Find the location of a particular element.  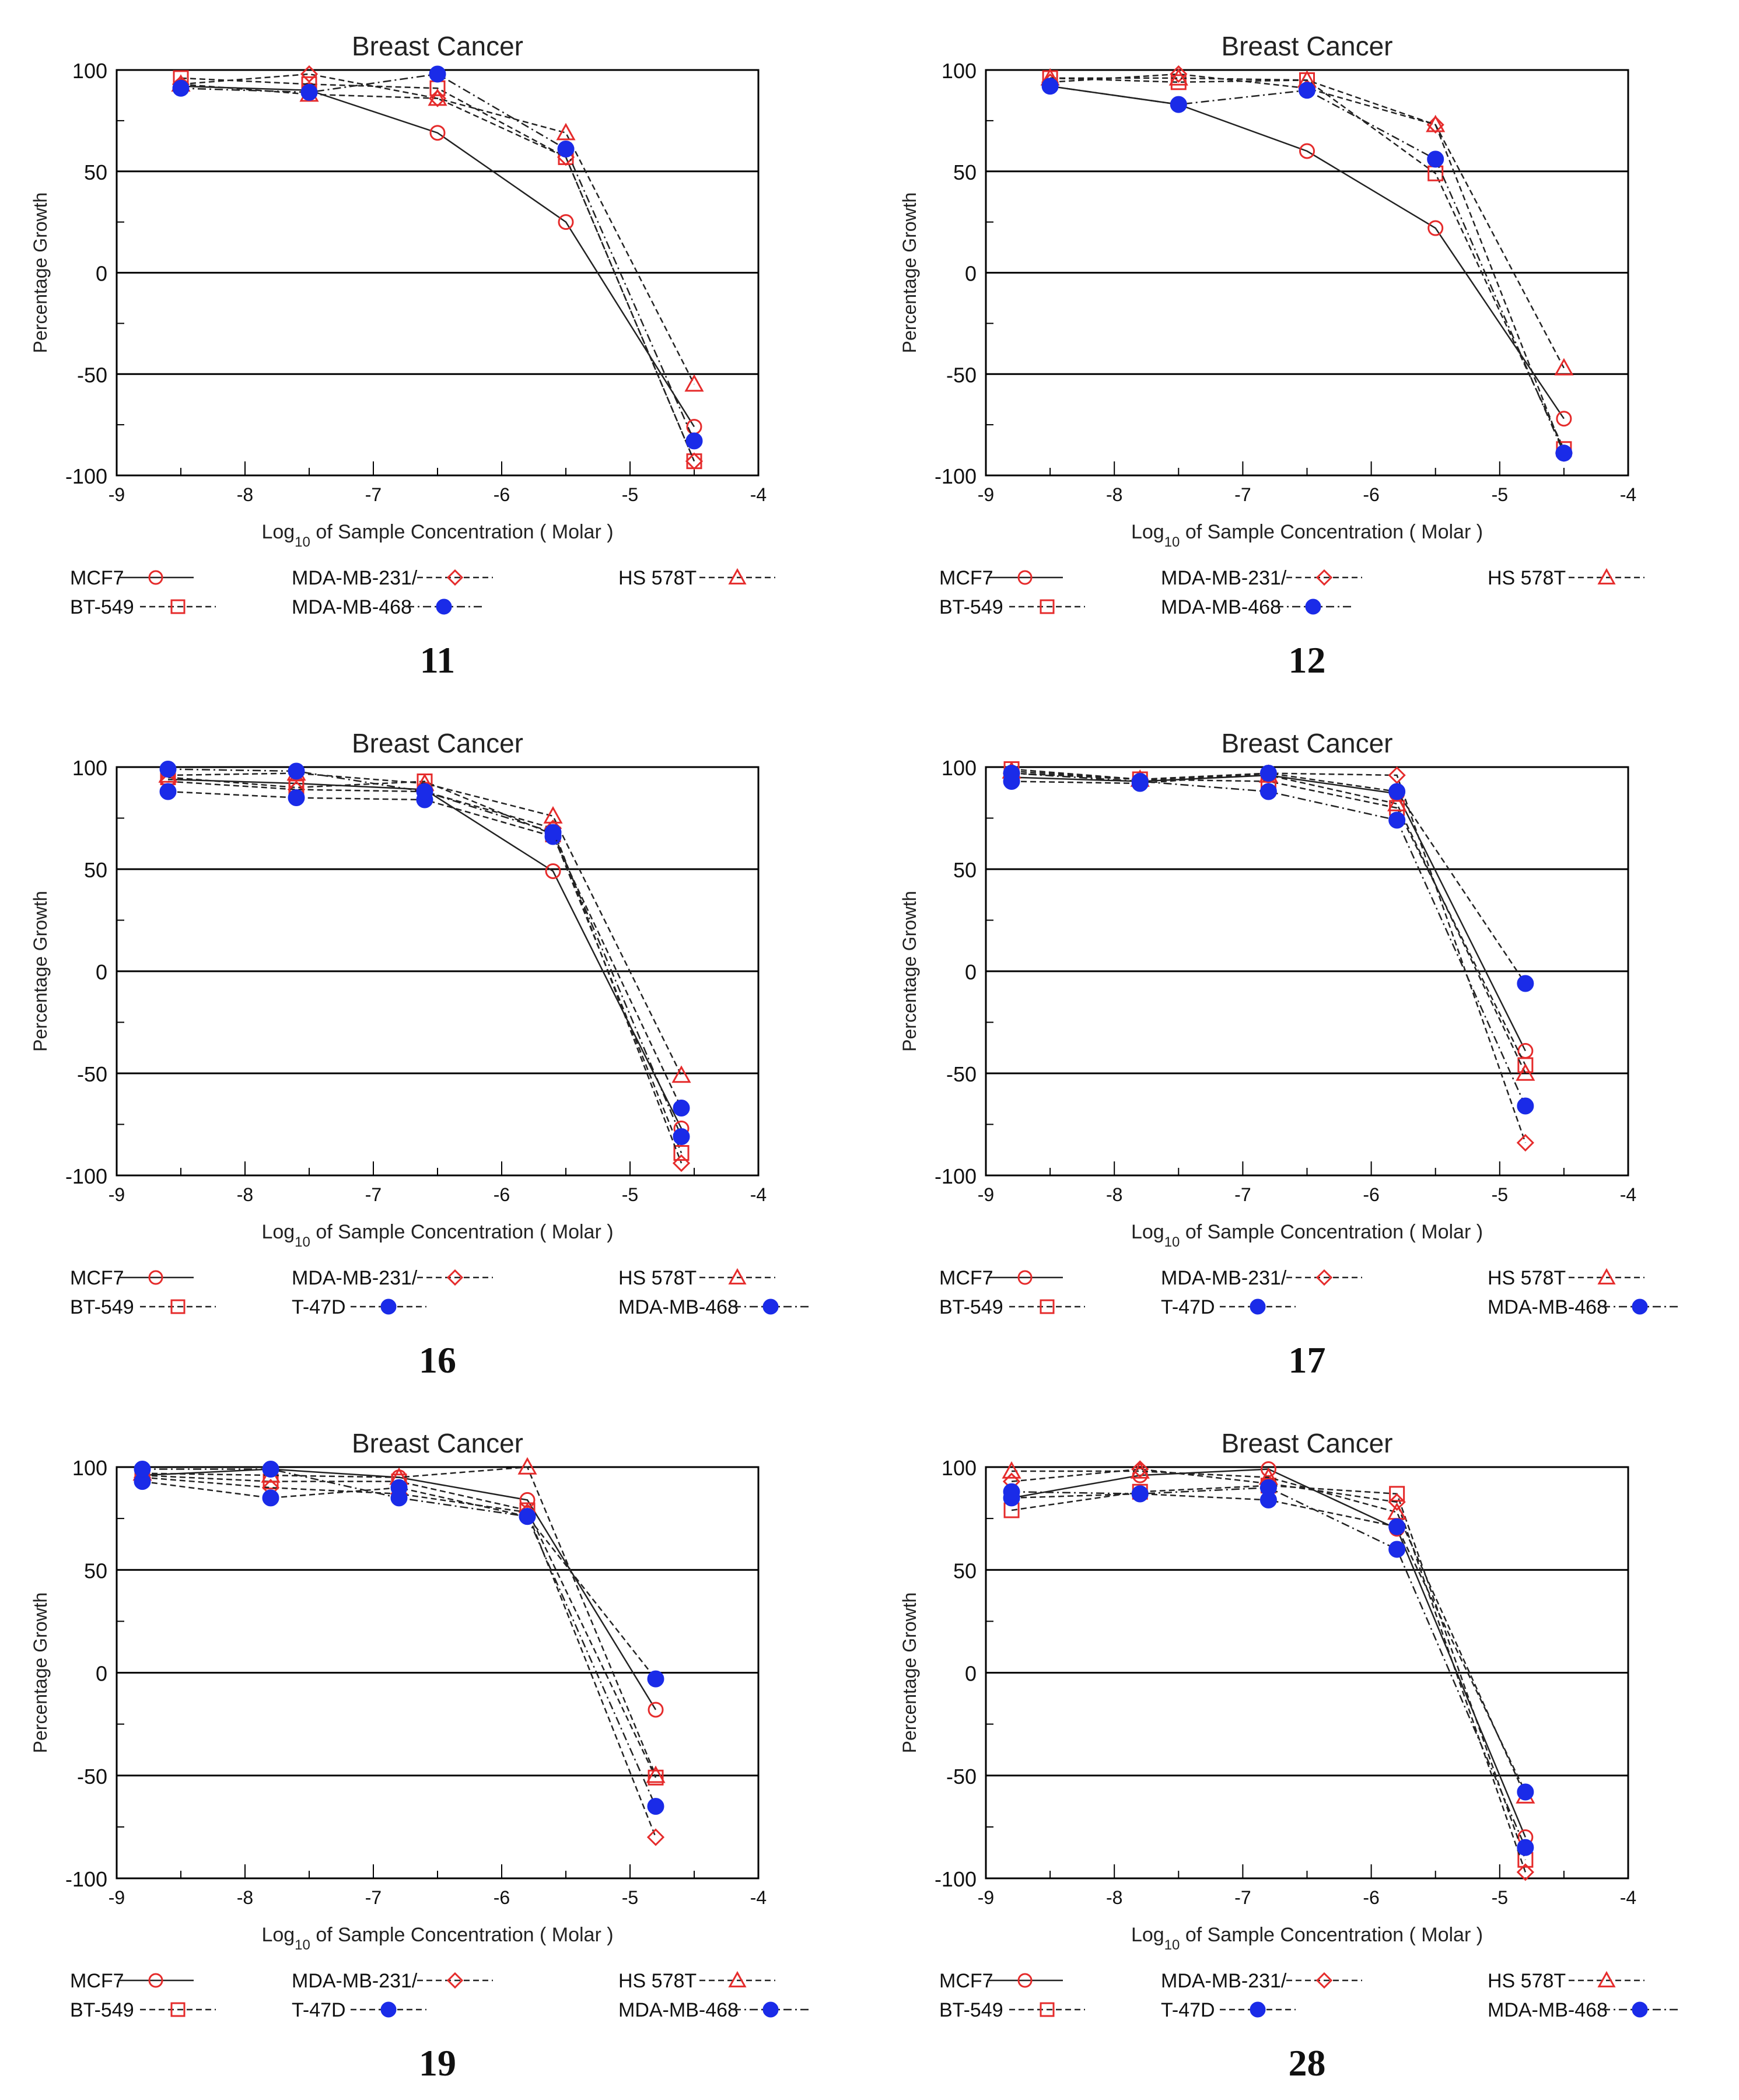

legend-marker-hs-578t is located at coordinates (1606, 1979).